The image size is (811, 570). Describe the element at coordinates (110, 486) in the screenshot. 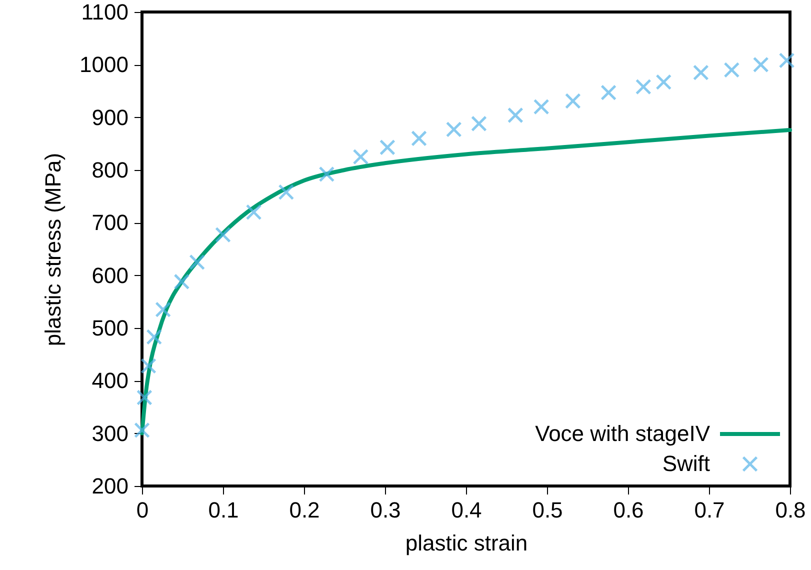

I see `y-tick-label: 200` at that location.